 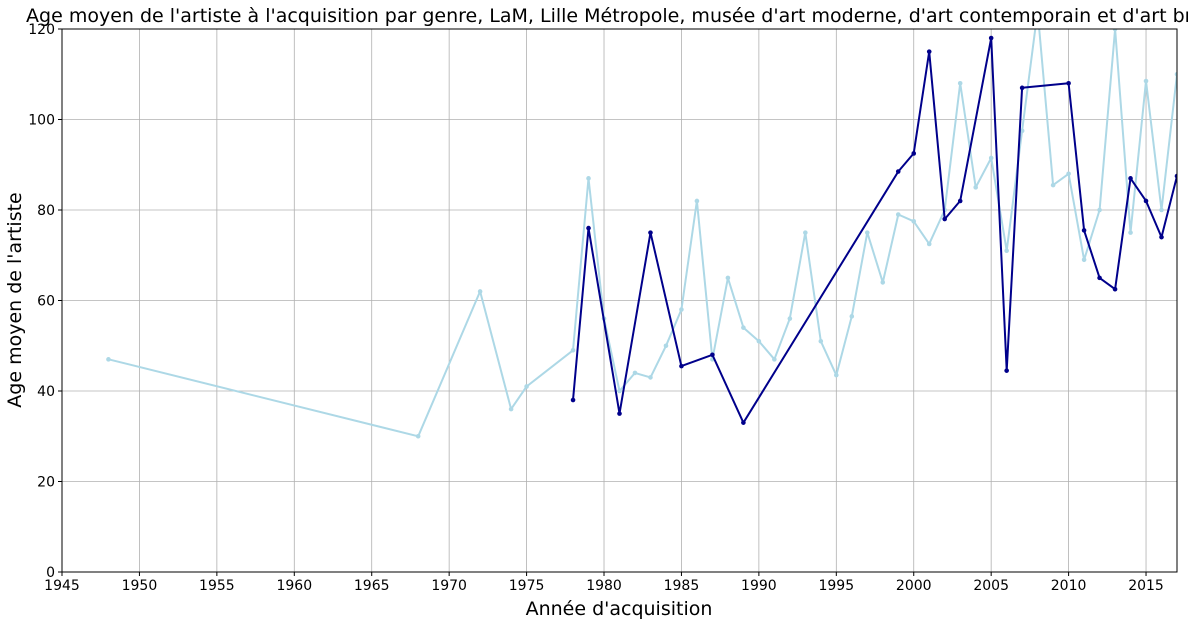 What do you see at coordinates (991, 586) in the screenshot?
I see `x-tick-label: 2005` at bounding box center [991, 586].